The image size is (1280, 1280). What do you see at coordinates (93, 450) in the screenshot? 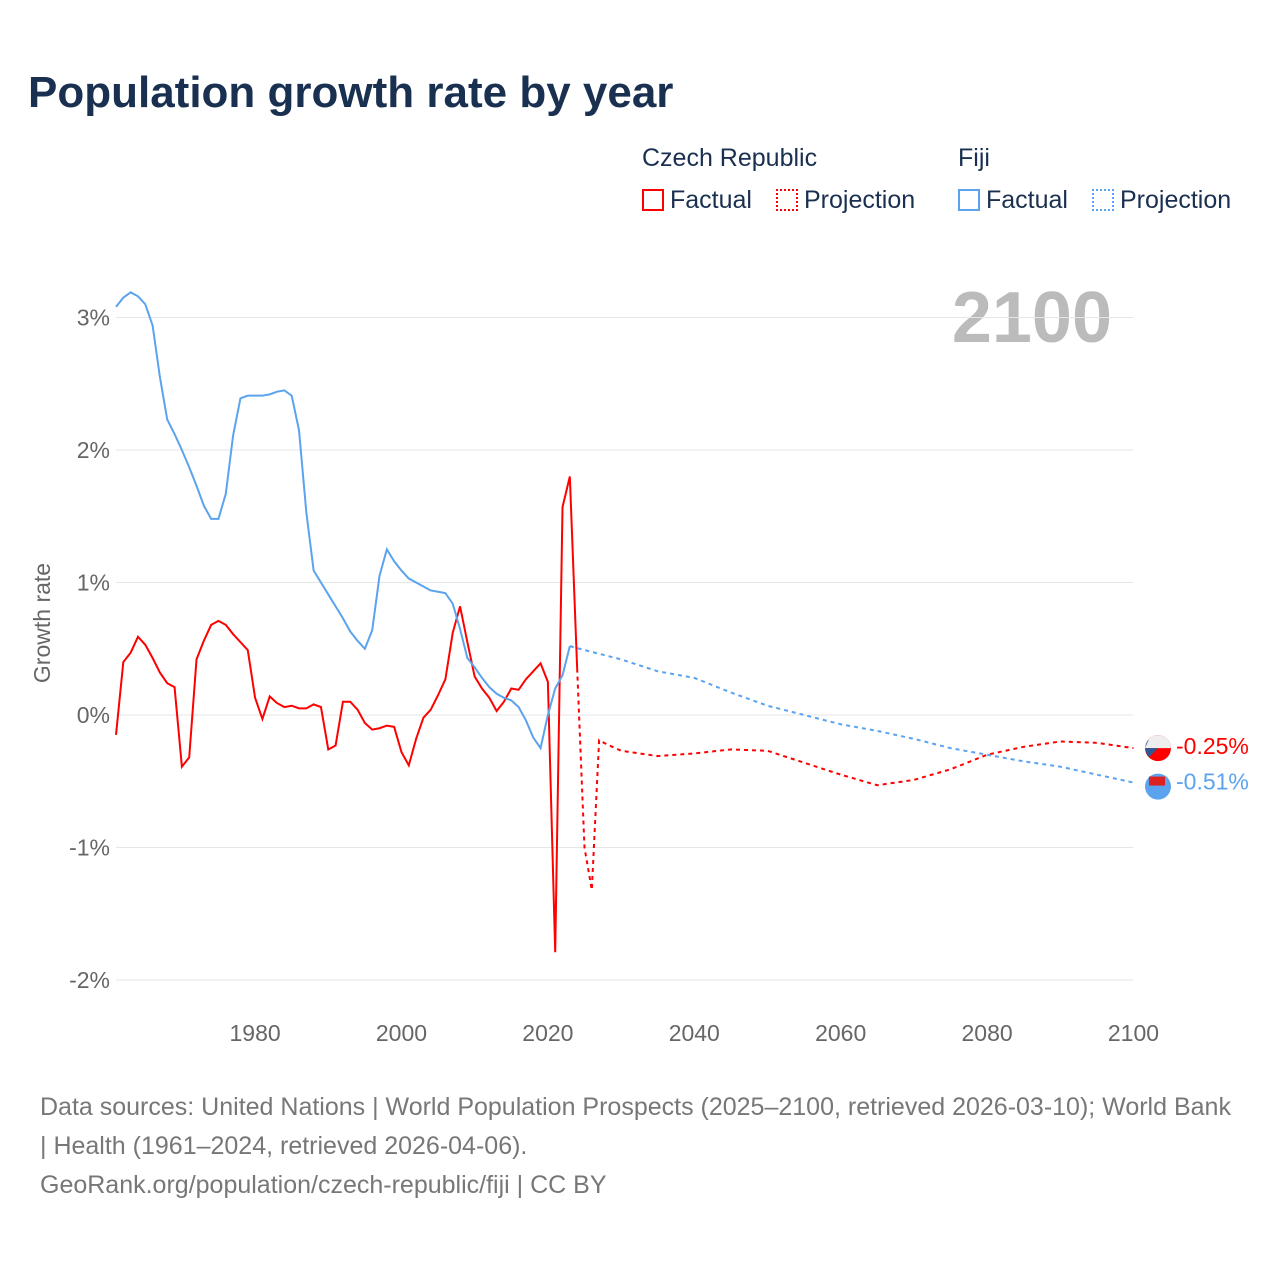
I see `y-tick-label: 2%` at bounding box center [93, 450].